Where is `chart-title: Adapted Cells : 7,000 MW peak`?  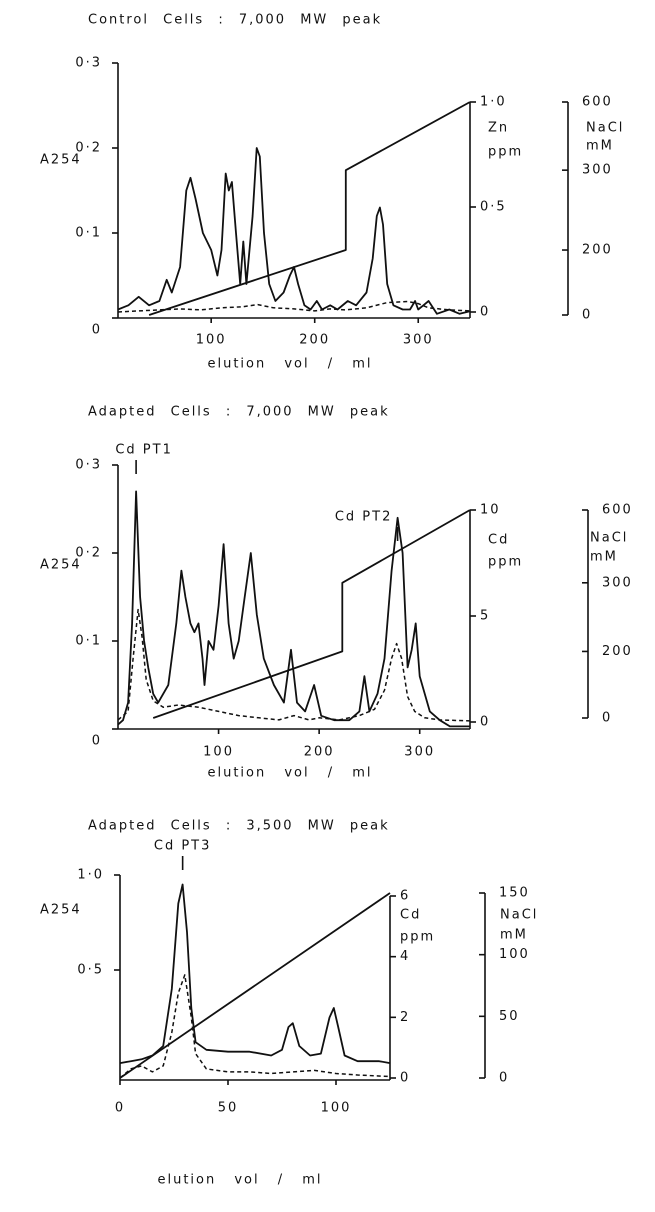 chart-title: Adapted Cells : 7,000 MW peak is located at coordinates (239, 412).